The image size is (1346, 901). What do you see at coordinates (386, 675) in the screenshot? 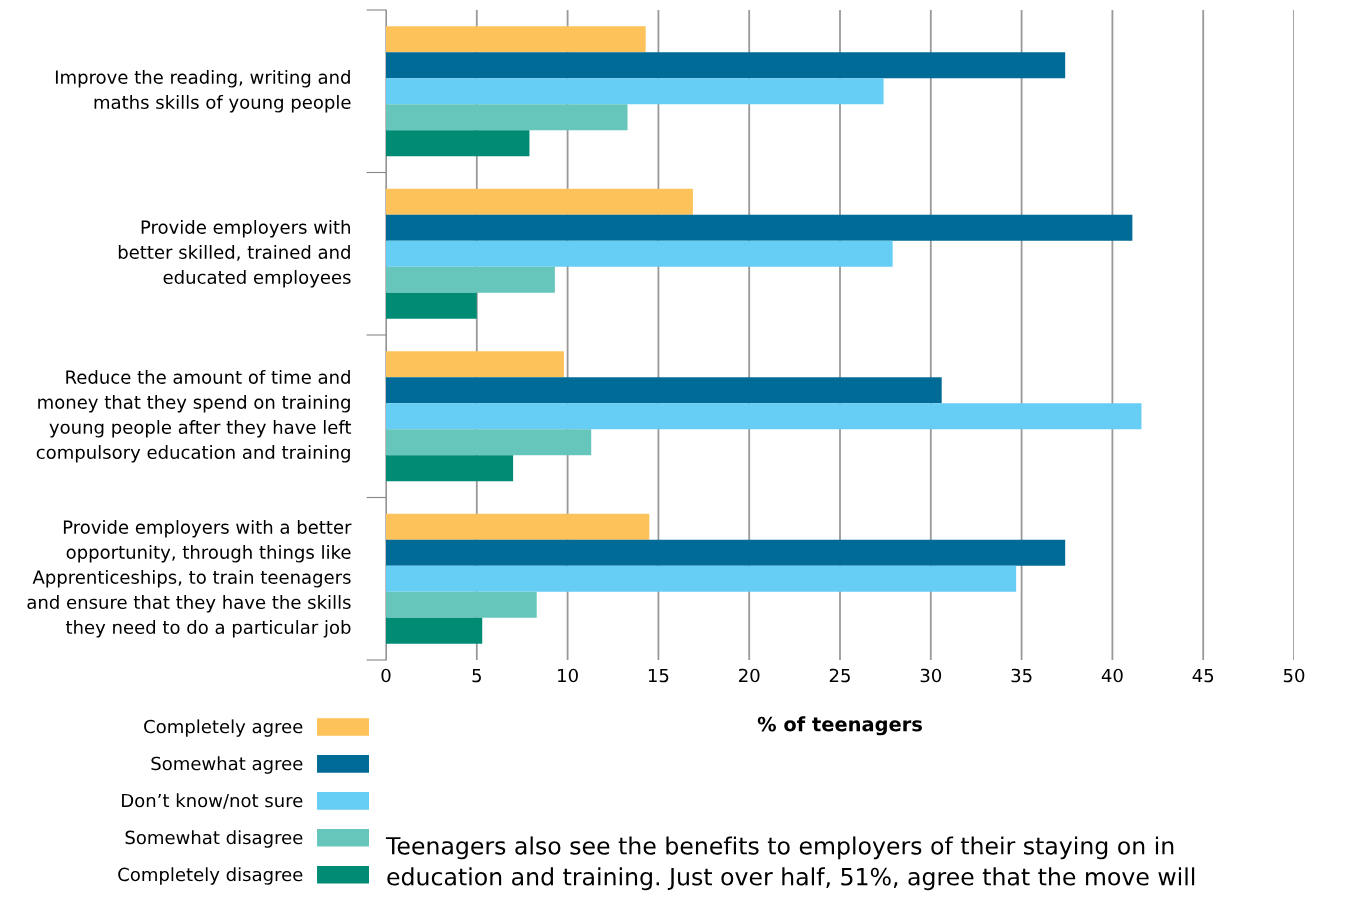
I see `x-tick-label: 0` at bounding box center [386, 675].